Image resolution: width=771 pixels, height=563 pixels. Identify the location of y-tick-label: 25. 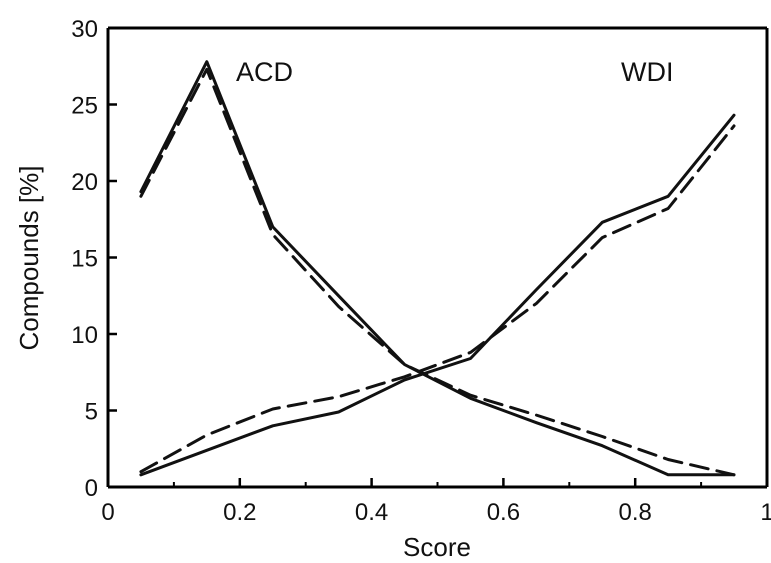
(84, 106).